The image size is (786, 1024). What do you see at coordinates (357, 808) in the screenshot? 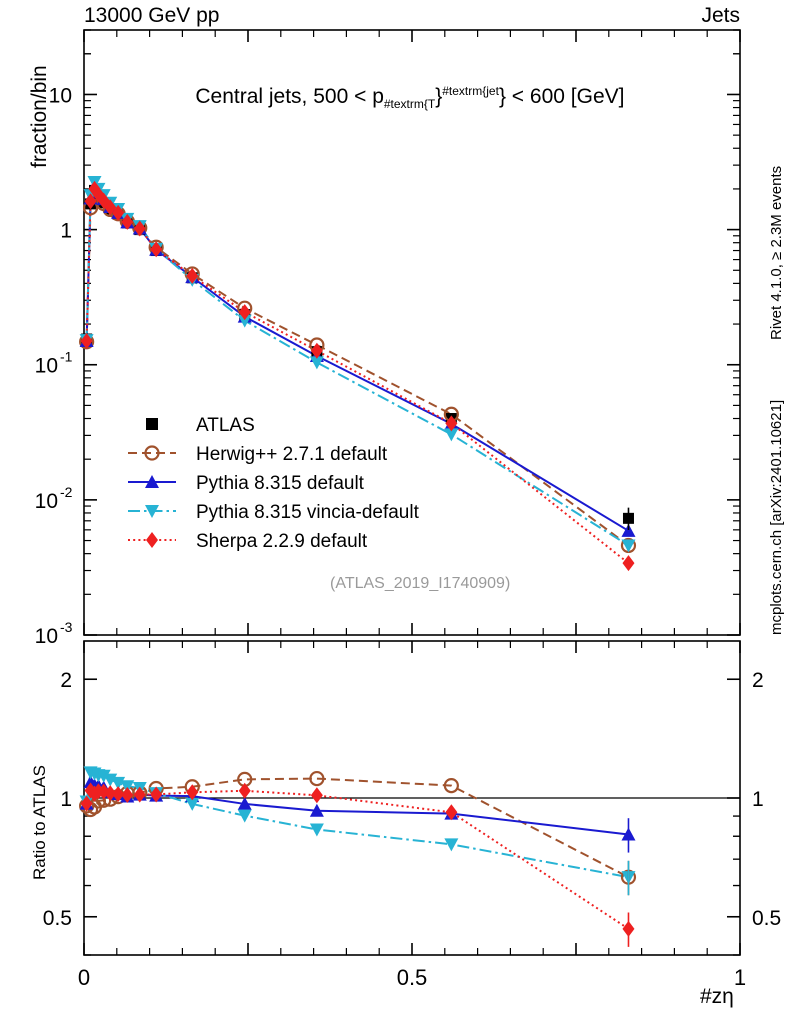
I see `ratio-series-line` at bounding box center [357, 808].